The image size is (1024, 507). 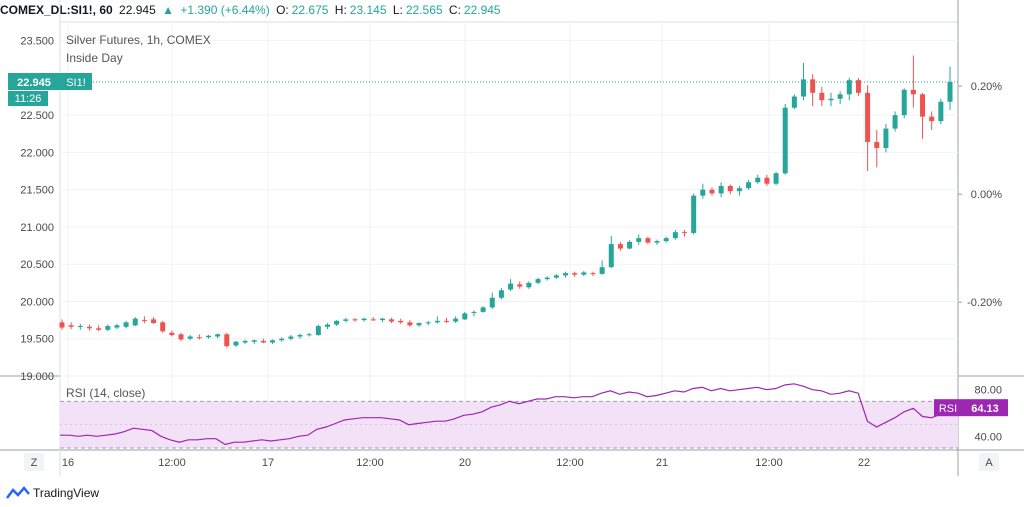 I want to click on rsi-tag-value-box, so click(x=985, y=408).